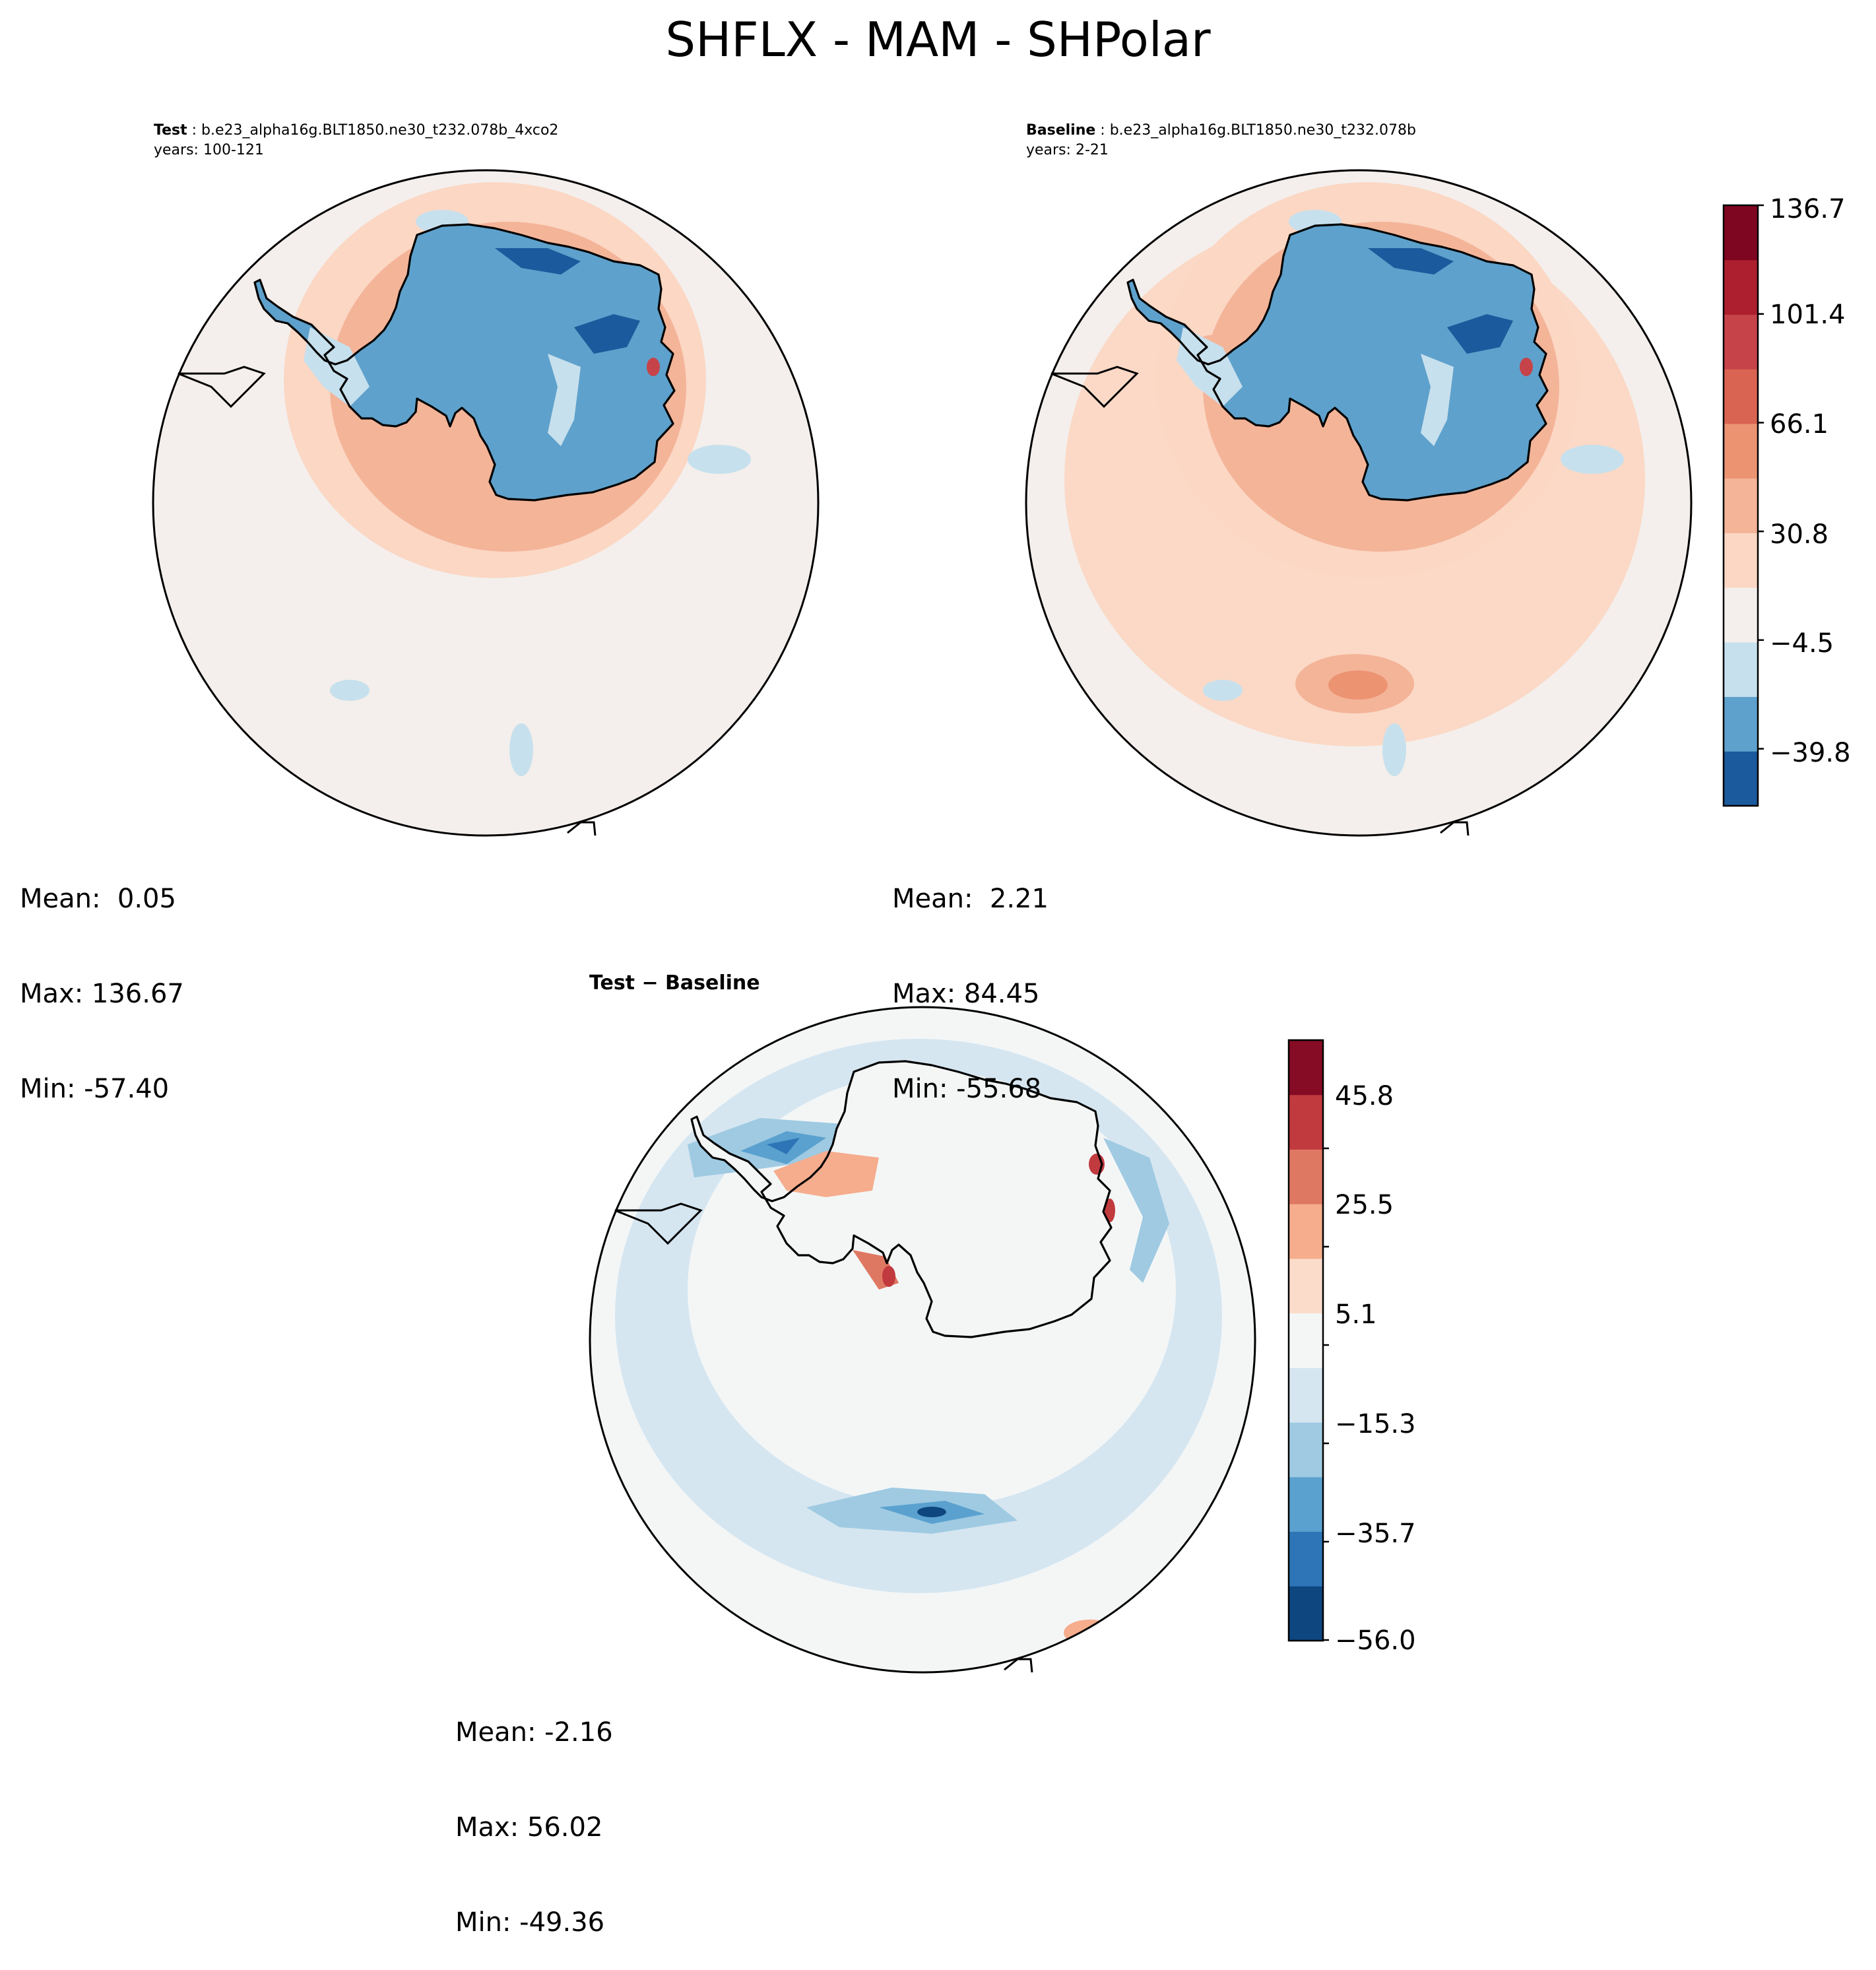 This screenshot has height=1970, width=1876. Describe the element at coordinates (1061, 130) in the screenshot. I see `baseline-label-bold: Baseline` at that location.